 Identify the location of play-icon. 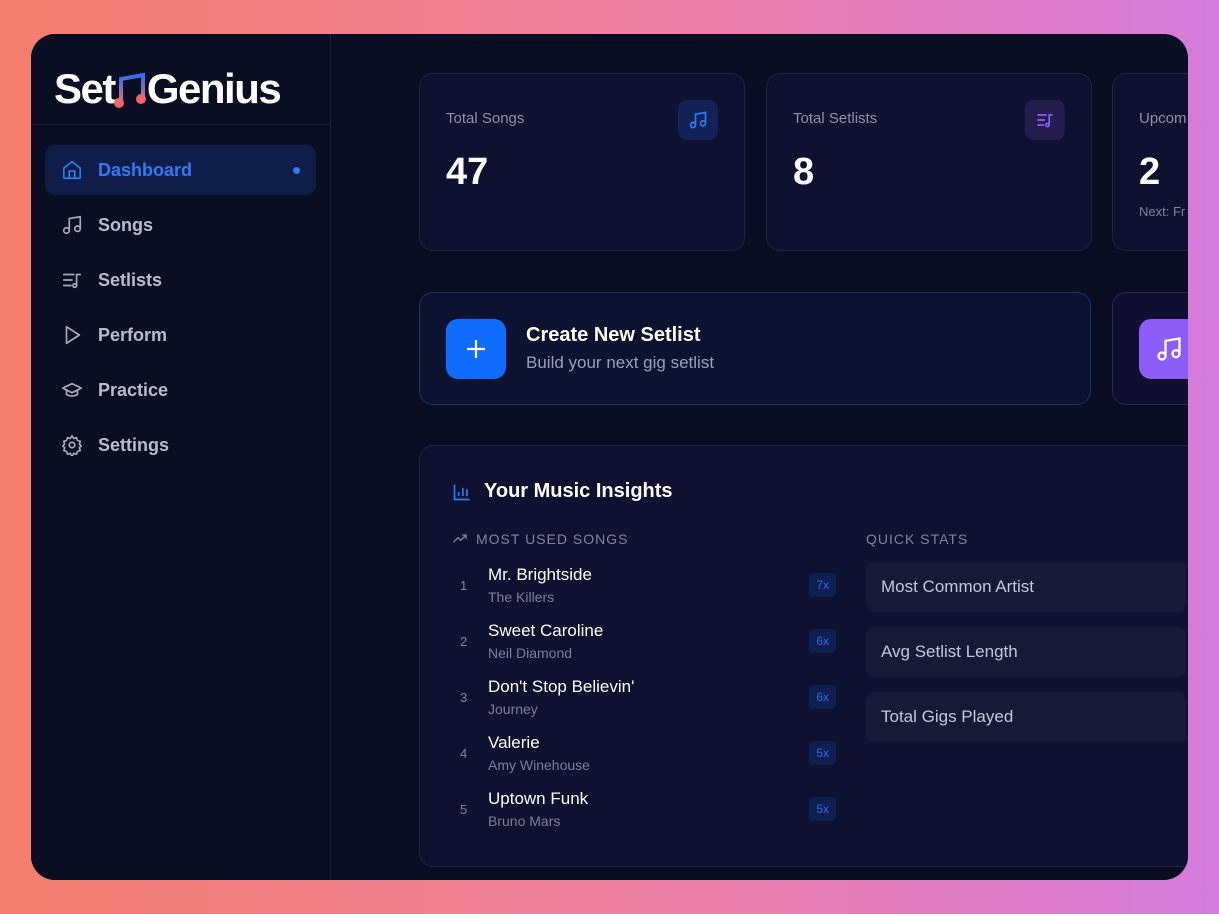
(73, 335).